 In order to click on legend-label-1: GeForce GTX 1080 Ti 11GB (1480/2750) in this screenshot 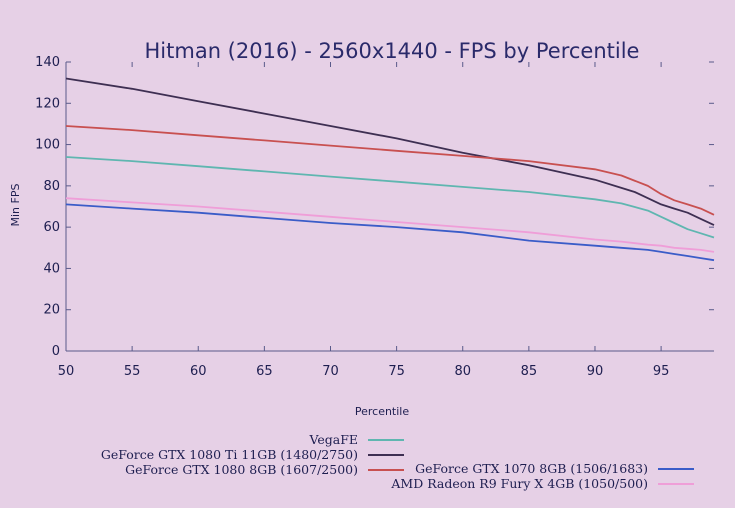, I will do `click(229, 454)`.